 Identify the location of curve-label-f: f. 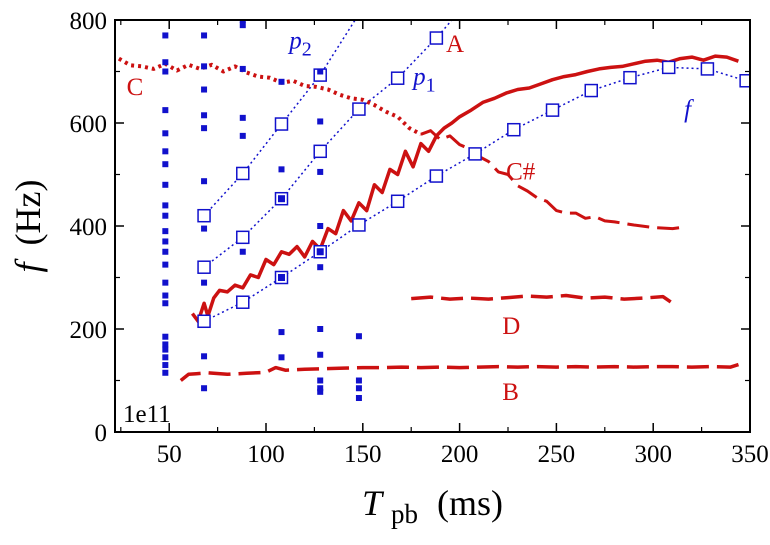
(689, 109).